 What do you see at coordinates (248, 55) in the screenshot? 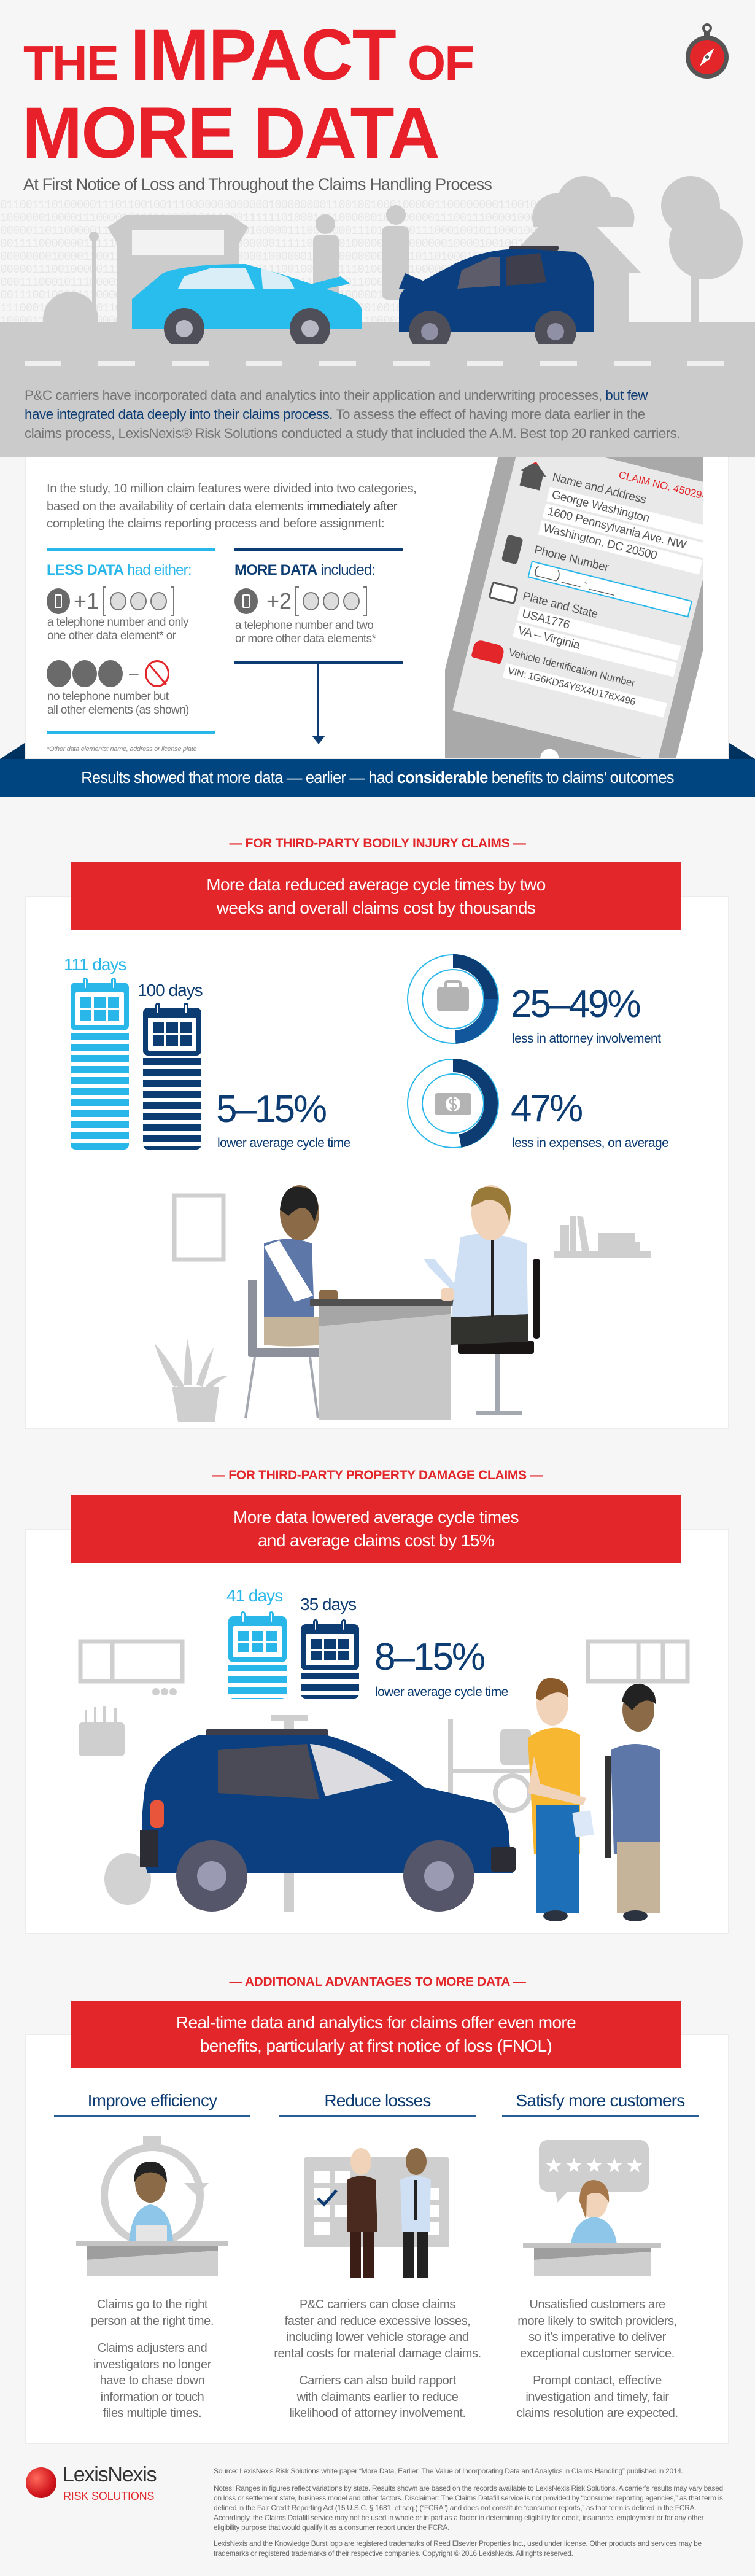
I see `title-line-1: THE IMPACT OF` at bounding box center [248, 55].